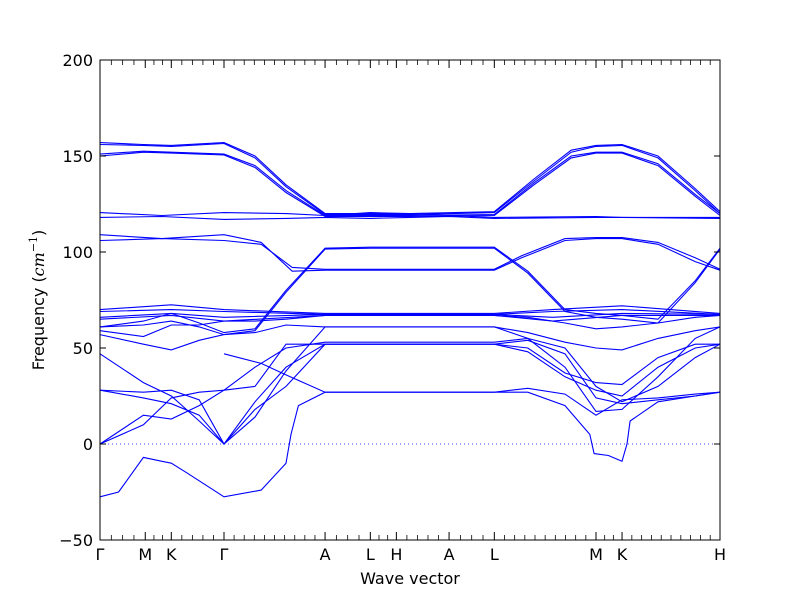 This screenshot has height=600, width=800. What do you see at coordinates (38, 264) in the screenshot?
I see `y-axis-label-unit: cm` at bounding box center [38, 264].